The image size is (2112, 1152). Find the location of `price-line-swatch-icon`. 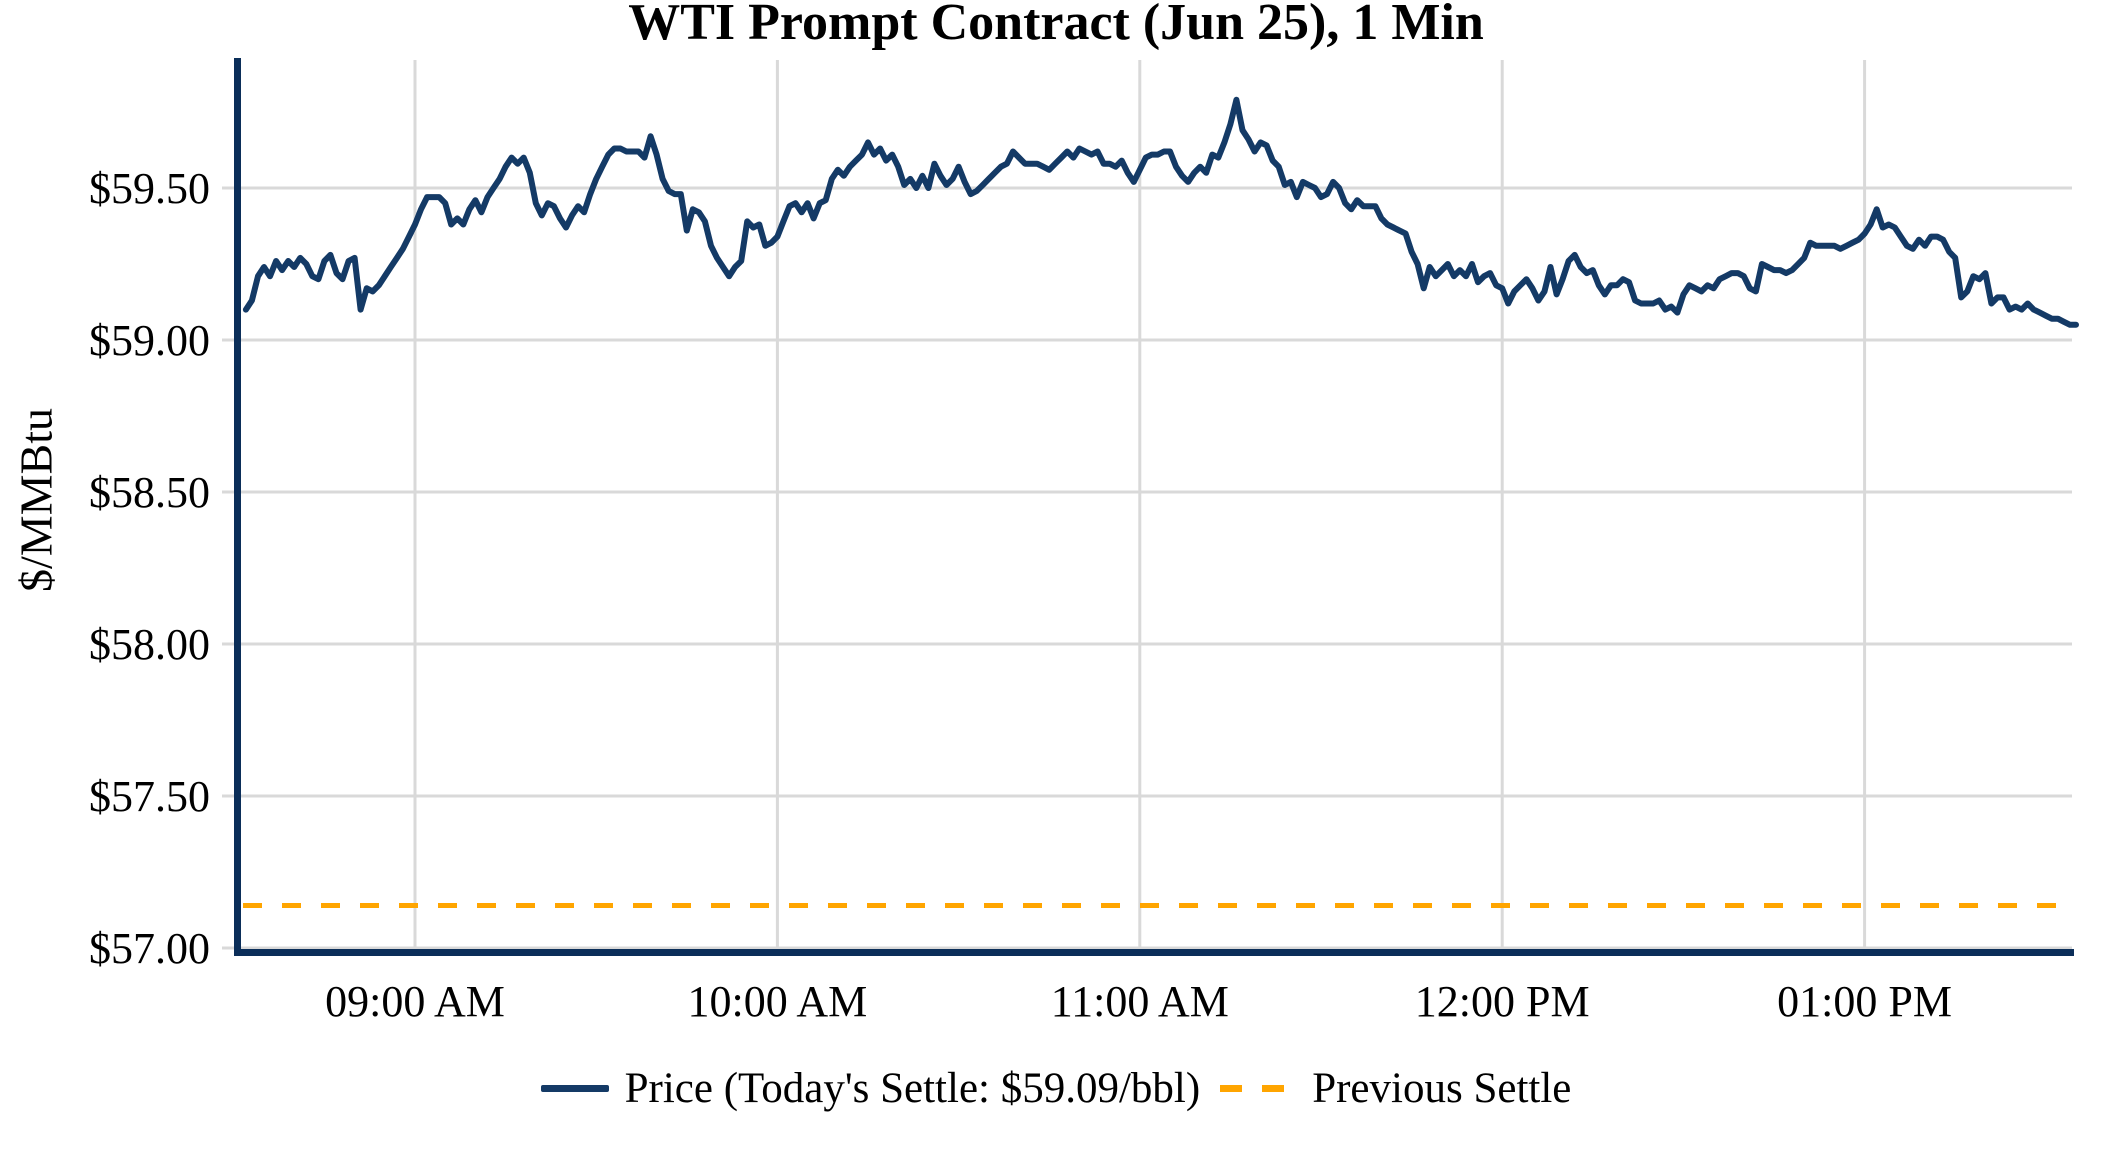

price-line-swatch-icon is located at coordinates (574, 1088).